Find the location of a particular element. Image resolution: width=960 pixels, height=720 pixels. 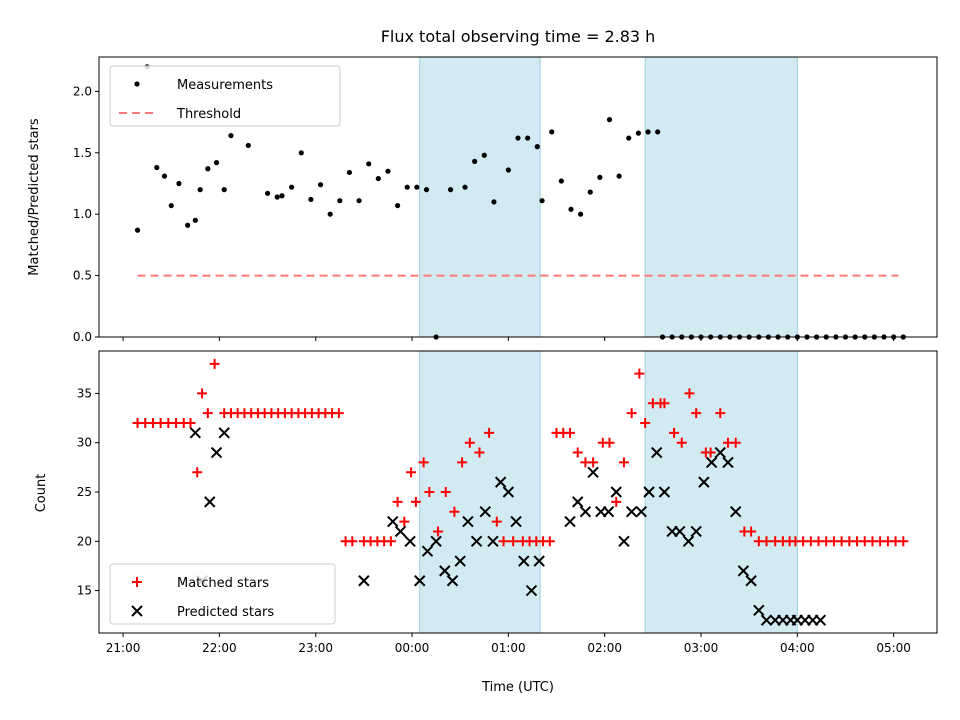

x-tick-label: 05:00 is located at coordinates (893, 648).